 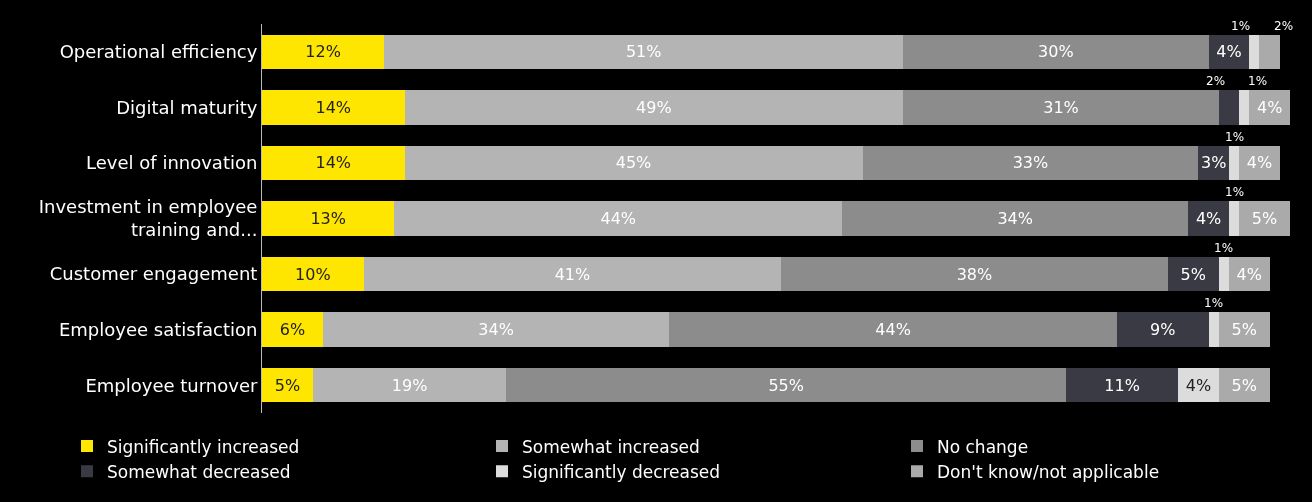 I want to click on data-label: 55%, so click(x=786, y=385).